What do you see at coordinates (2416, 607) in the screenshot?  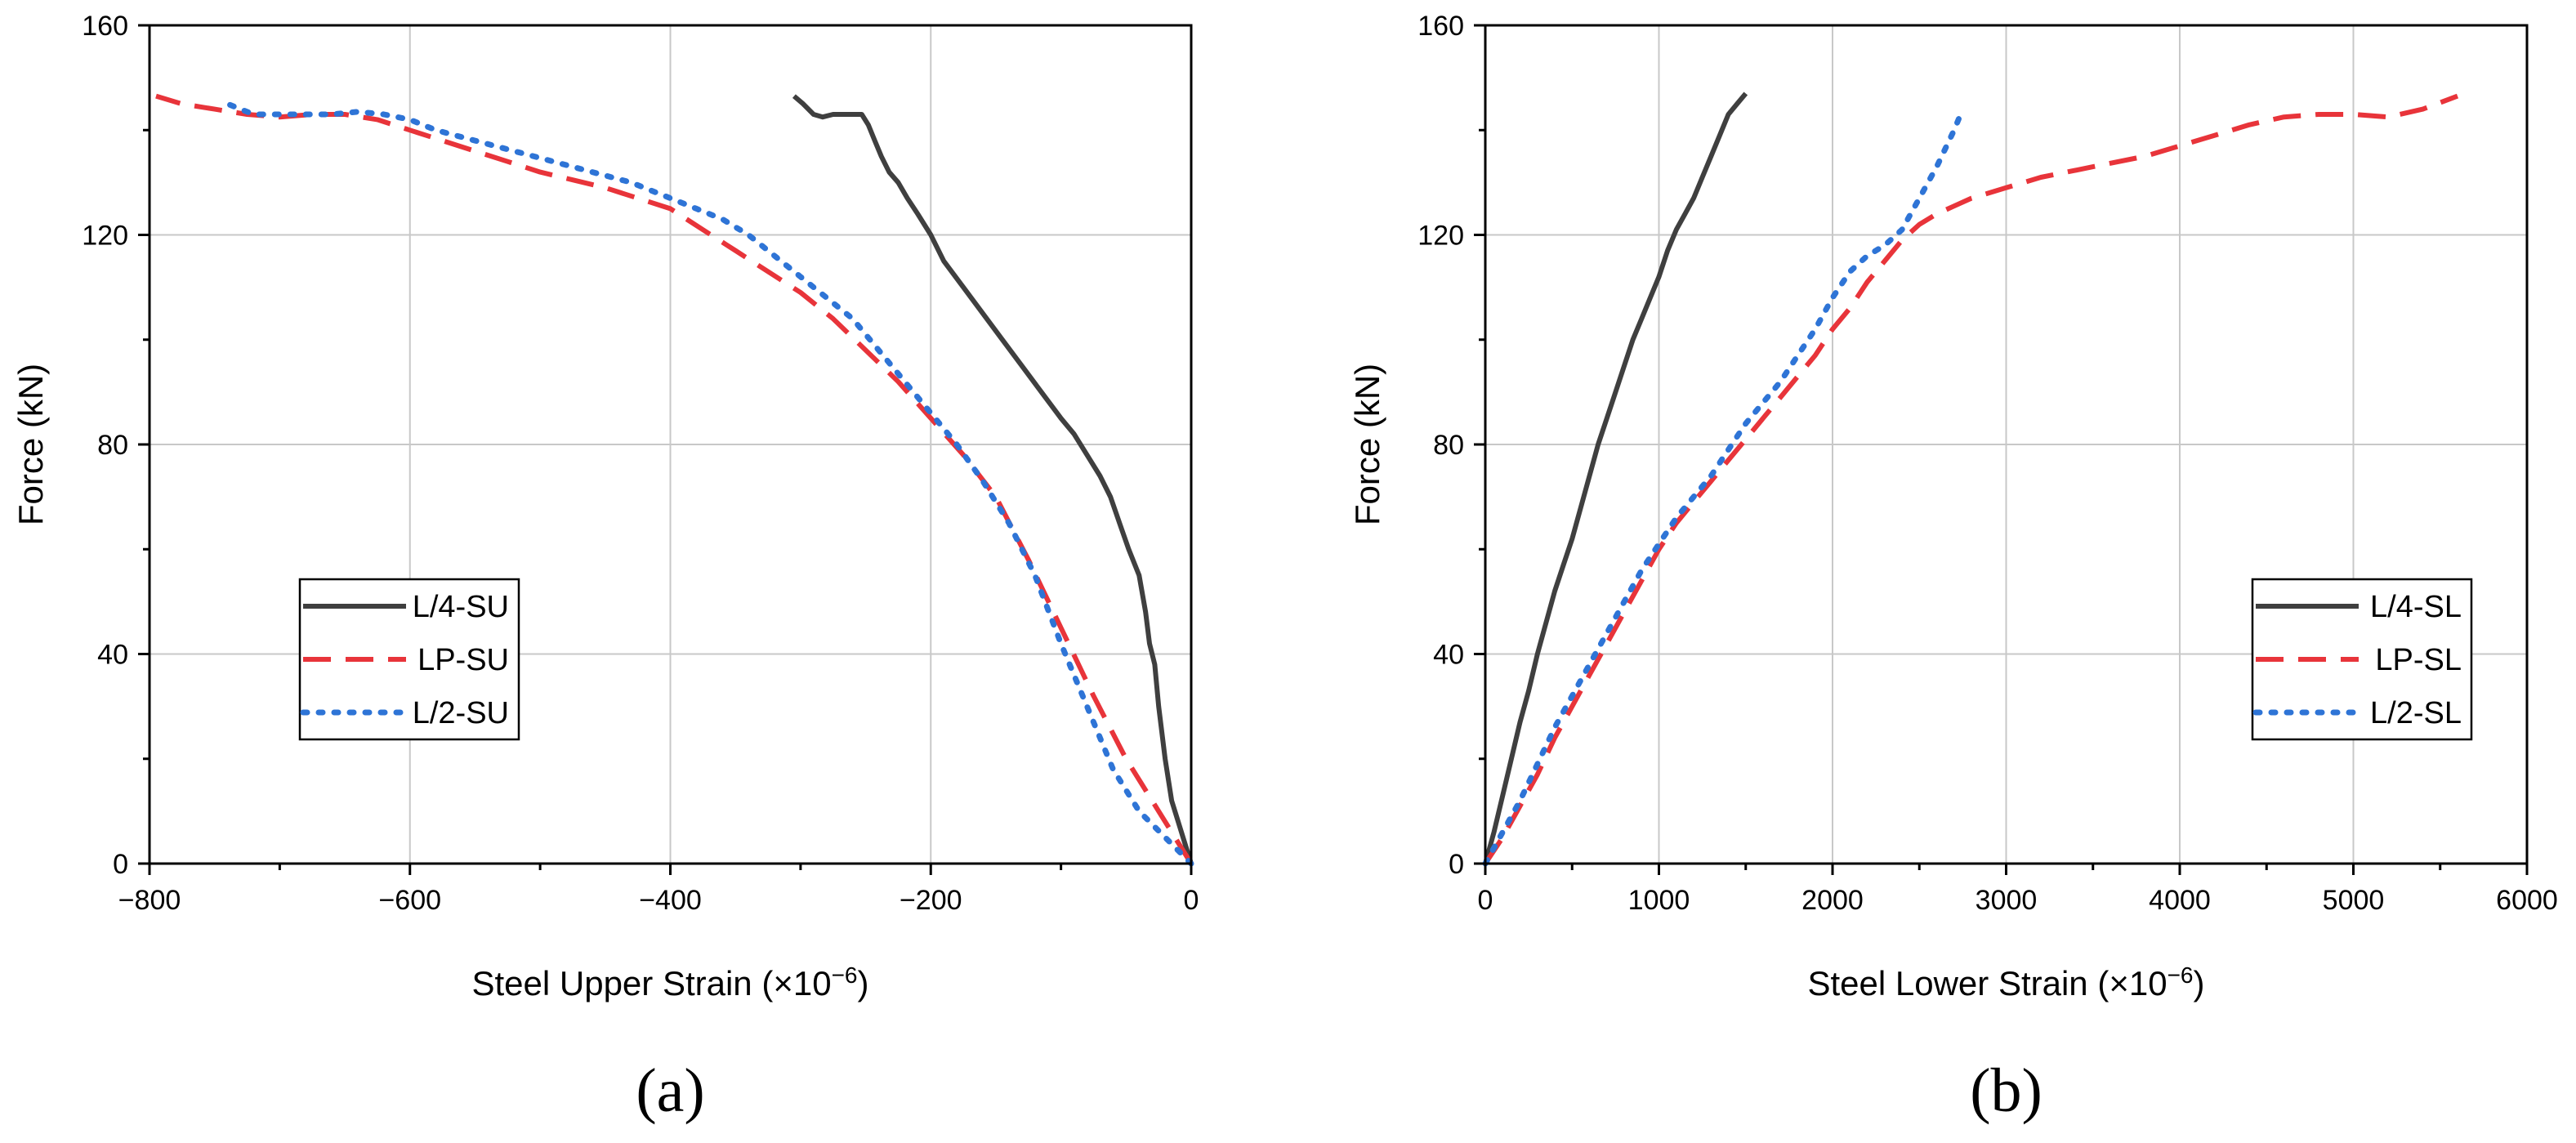 I see `legend-label: L/4-SL` at bounding box center [2416, 607].